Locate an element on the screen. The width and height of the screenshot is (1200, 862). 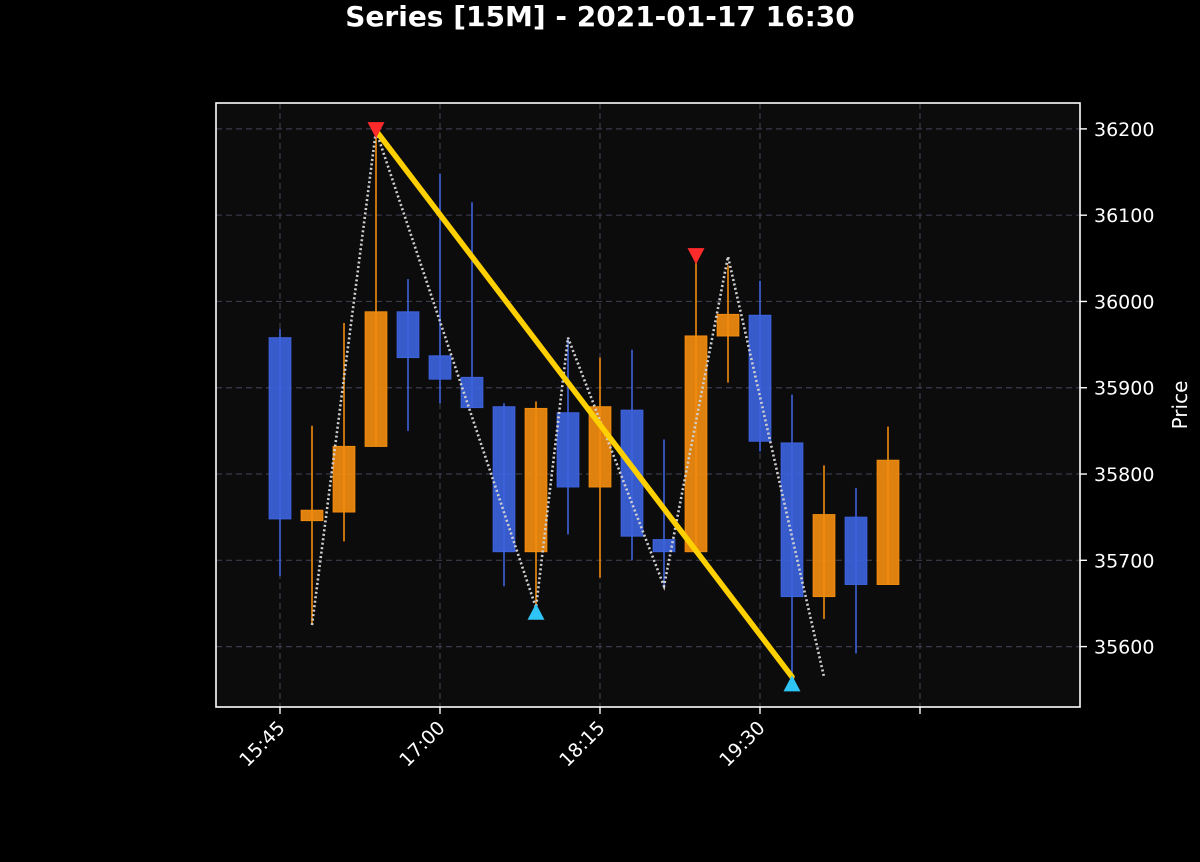
x-tick-label: 18:15 is located at coordinates (582, 744).